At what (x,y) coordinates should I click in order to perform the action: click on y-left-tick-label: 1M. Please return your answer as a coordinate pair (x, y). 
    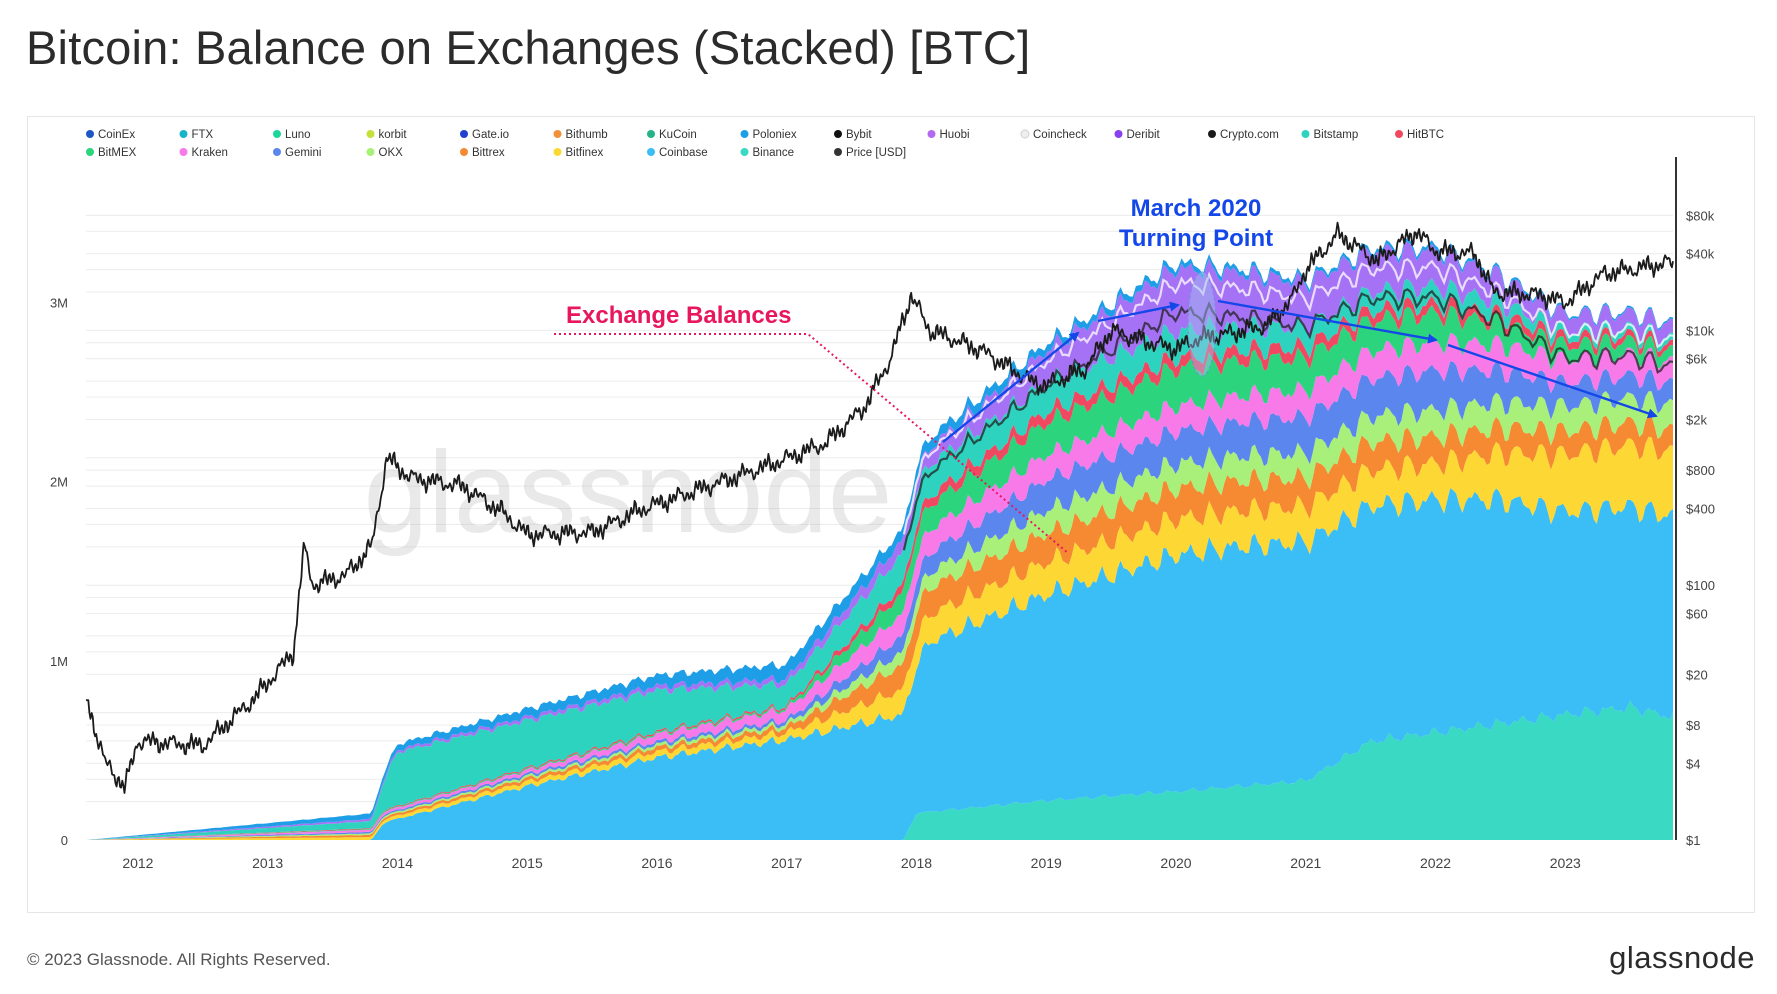
    Looking at the image, I should click on (59, 661).